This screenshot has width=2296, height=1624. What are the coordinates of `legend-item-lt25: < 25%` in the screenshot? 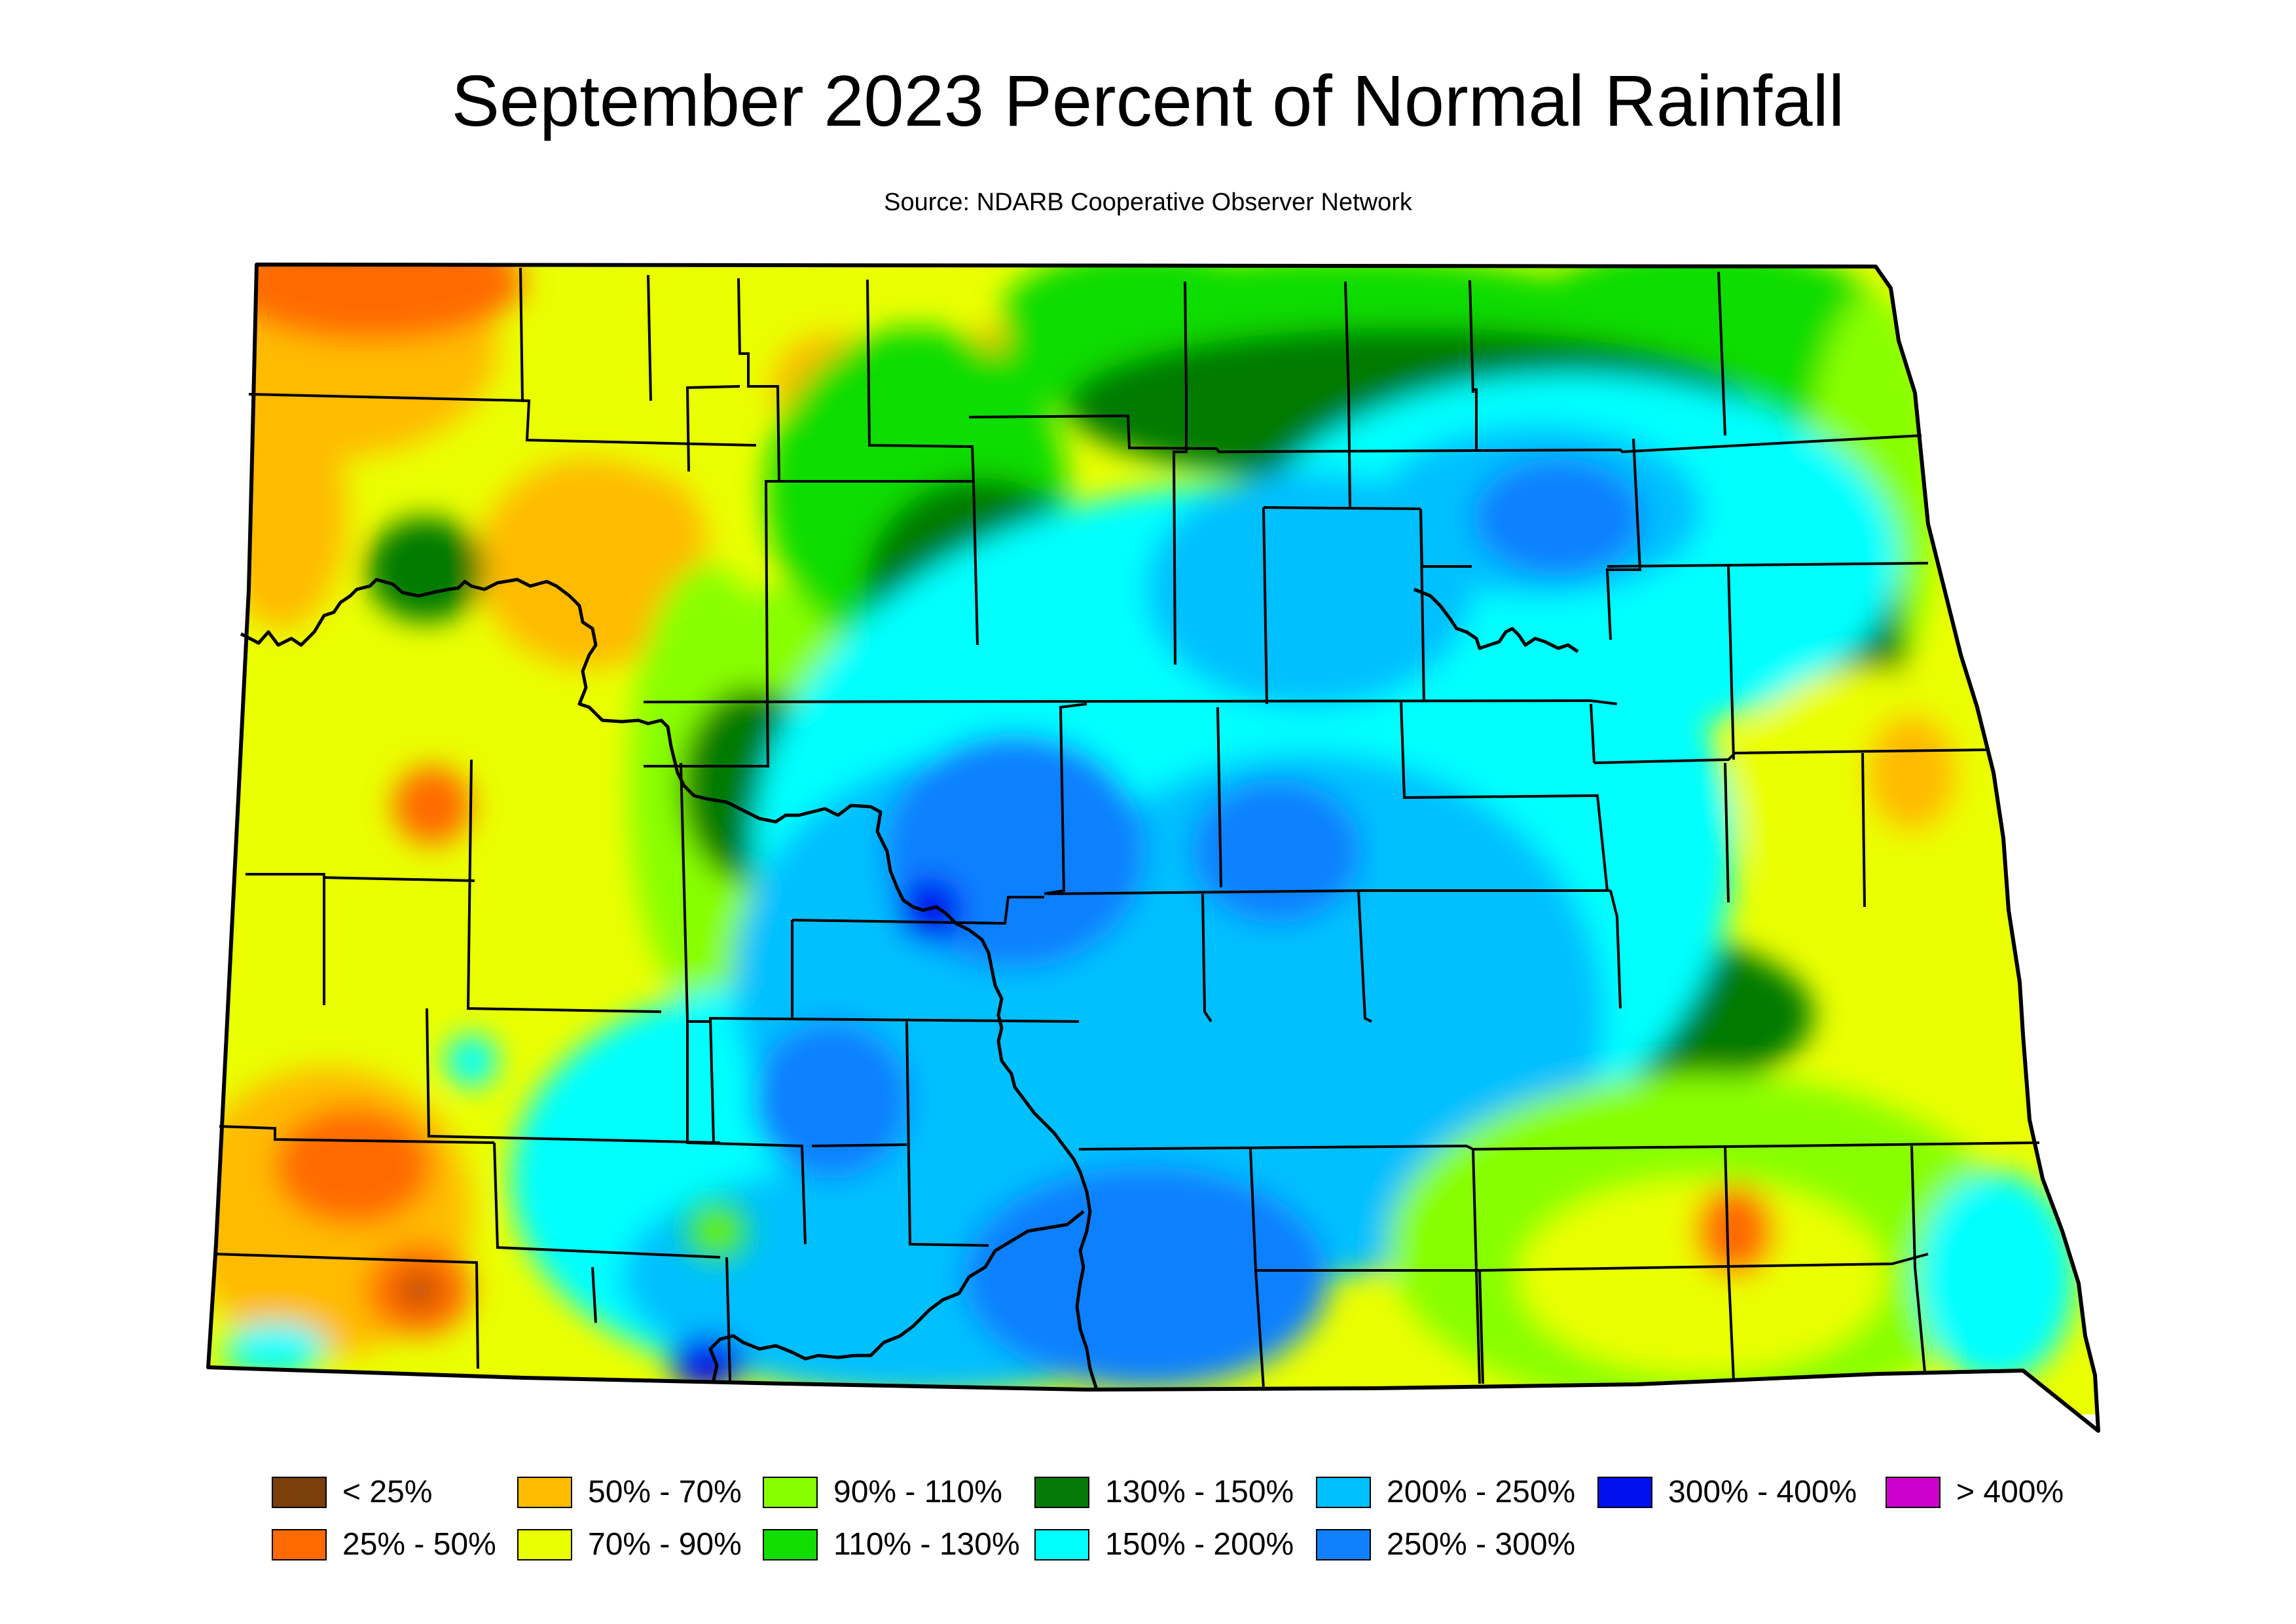 It's located at (352, 1492).